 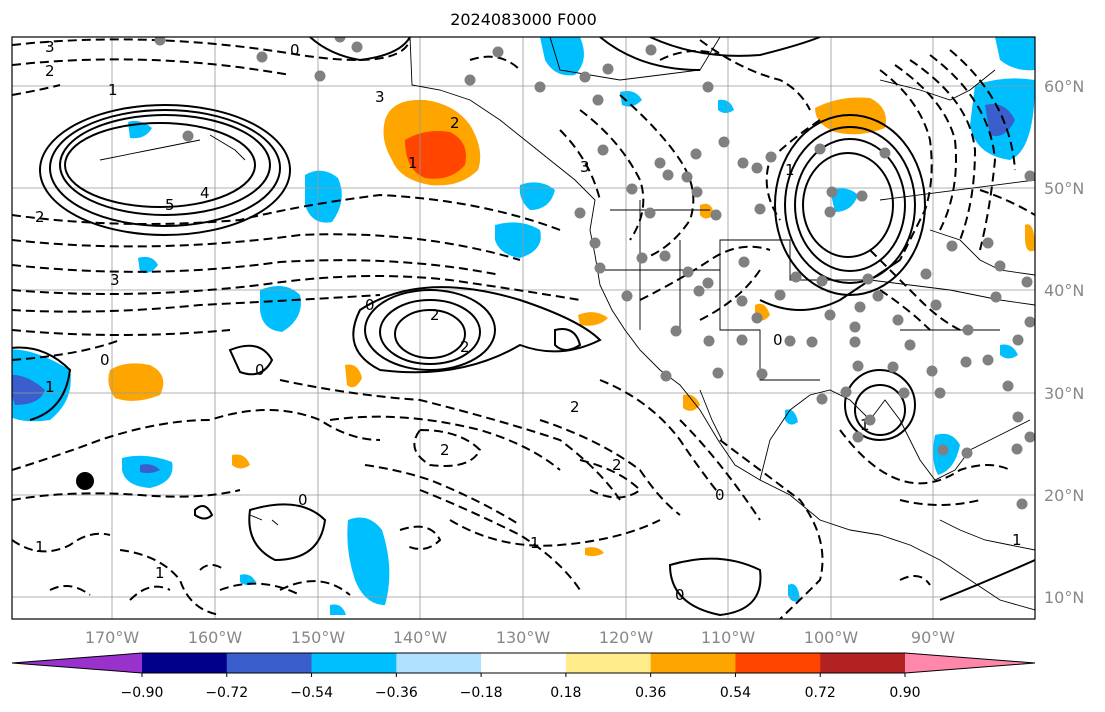 What do you see at coordinates (1064, 86) in the screenshot?
I see `lat-label: 60°N` at bounding box center [1064, 86].